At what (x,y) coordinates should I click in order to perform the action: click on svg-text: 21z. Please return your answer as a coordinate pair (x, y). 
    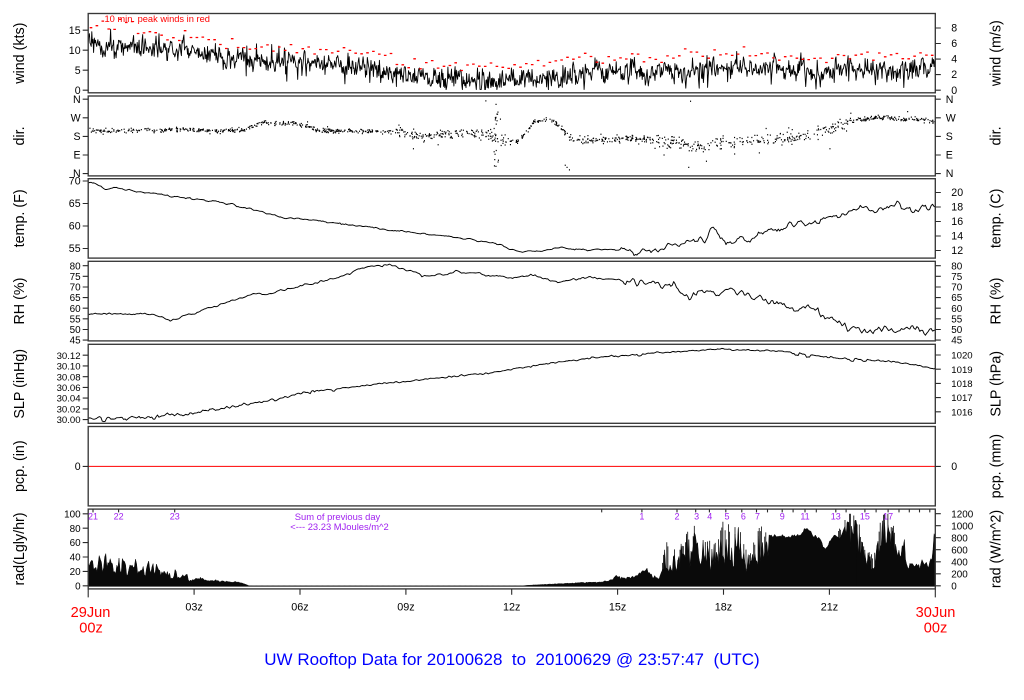
    Looking at the image, I should click on (829, 608).